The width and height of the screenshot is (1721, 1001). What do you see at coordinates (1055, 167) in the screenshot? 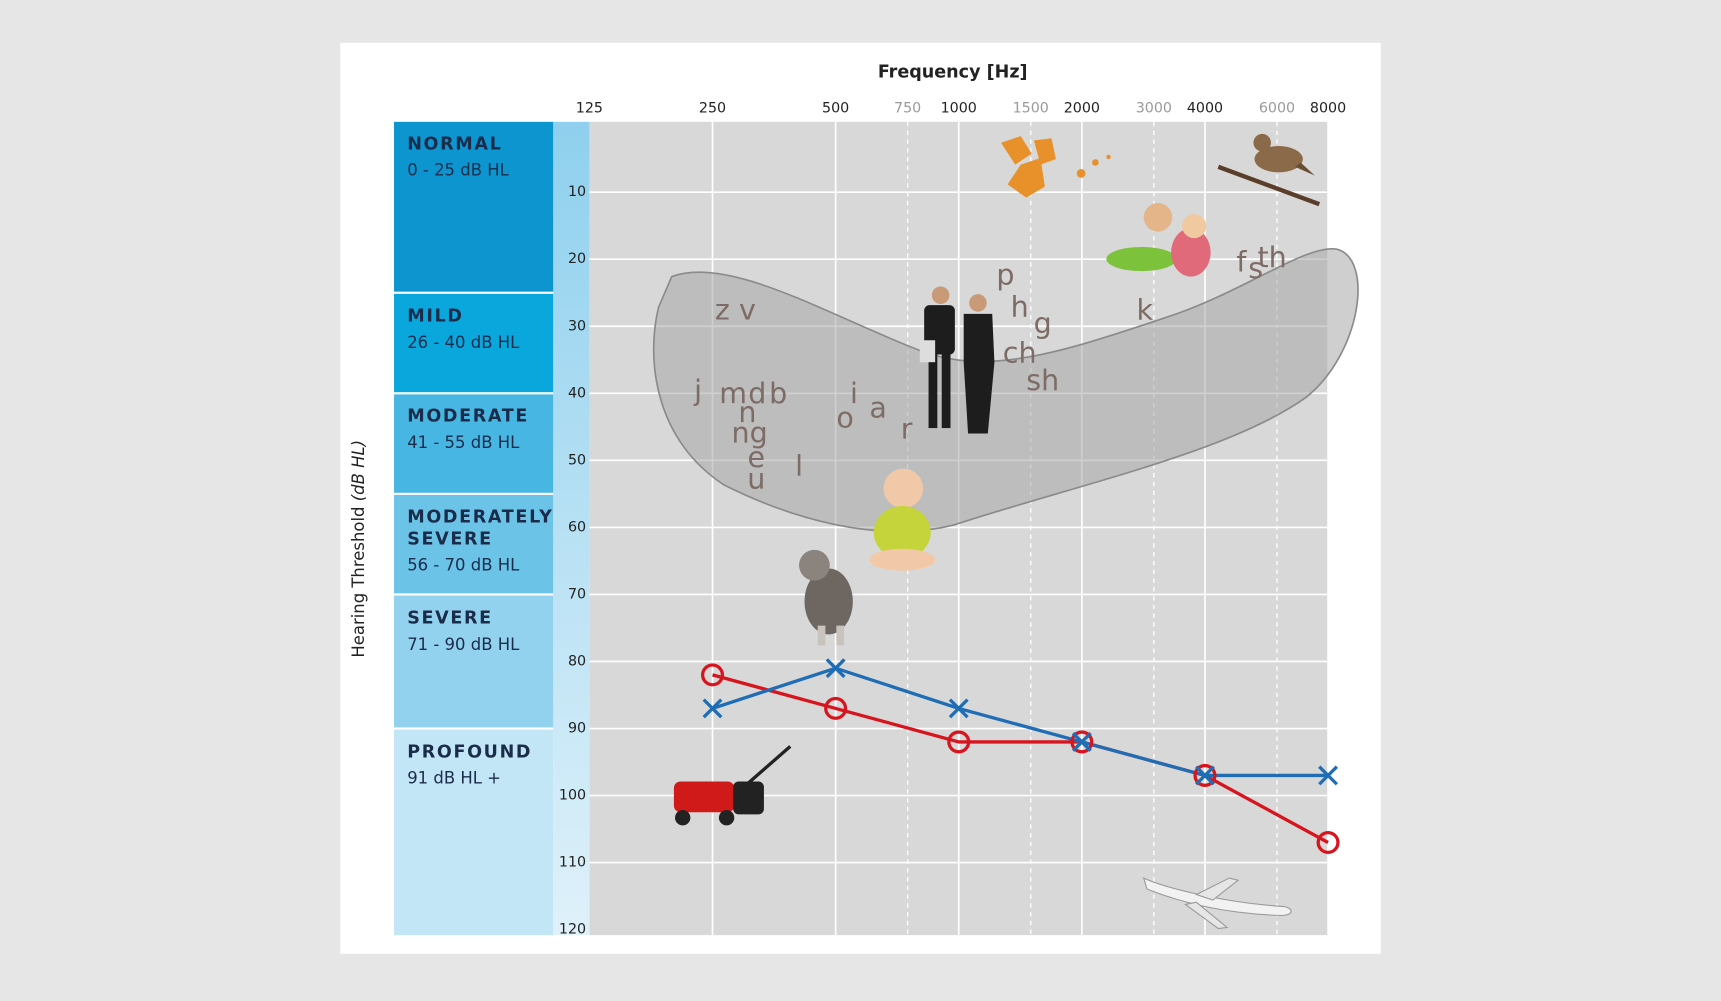
I see `leaves-icon` at bounding box center [1055, 167].